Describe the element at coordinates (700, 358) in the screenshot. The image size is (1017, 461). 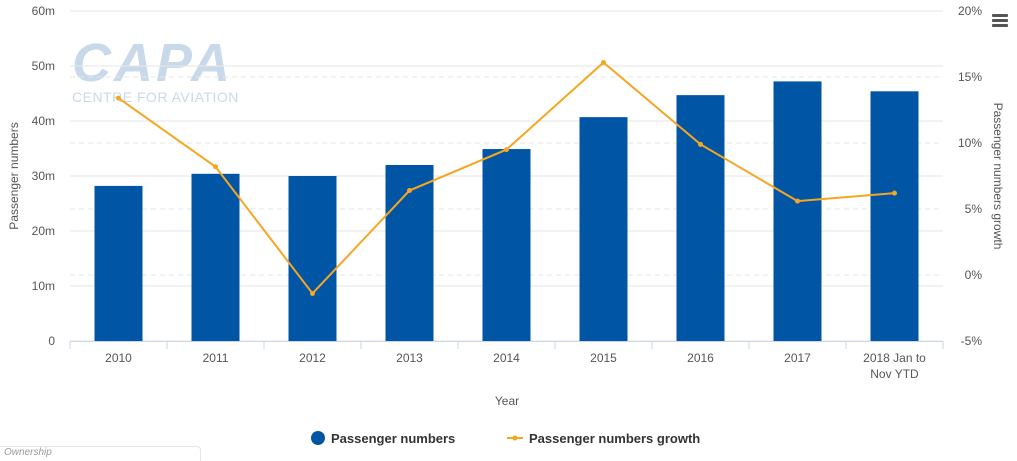
I see `x-tick-label: 2016` at that location.